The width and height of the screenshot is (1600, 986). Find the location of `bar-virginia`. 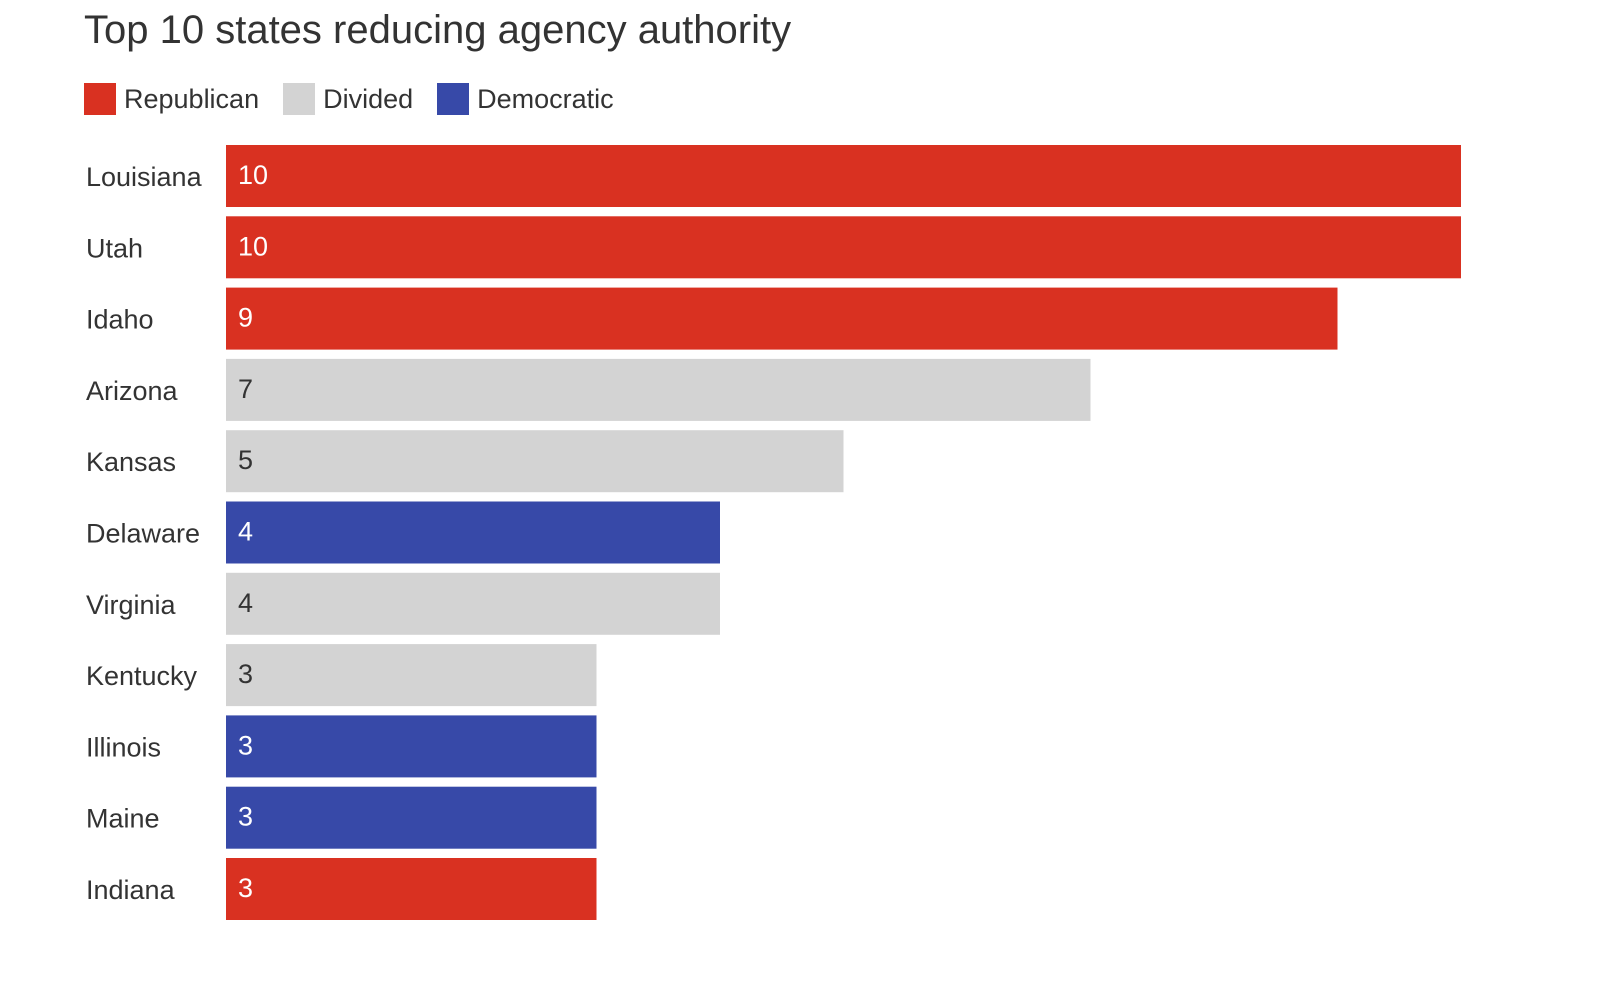

bar-virginia is located at coordinates (473, 603).